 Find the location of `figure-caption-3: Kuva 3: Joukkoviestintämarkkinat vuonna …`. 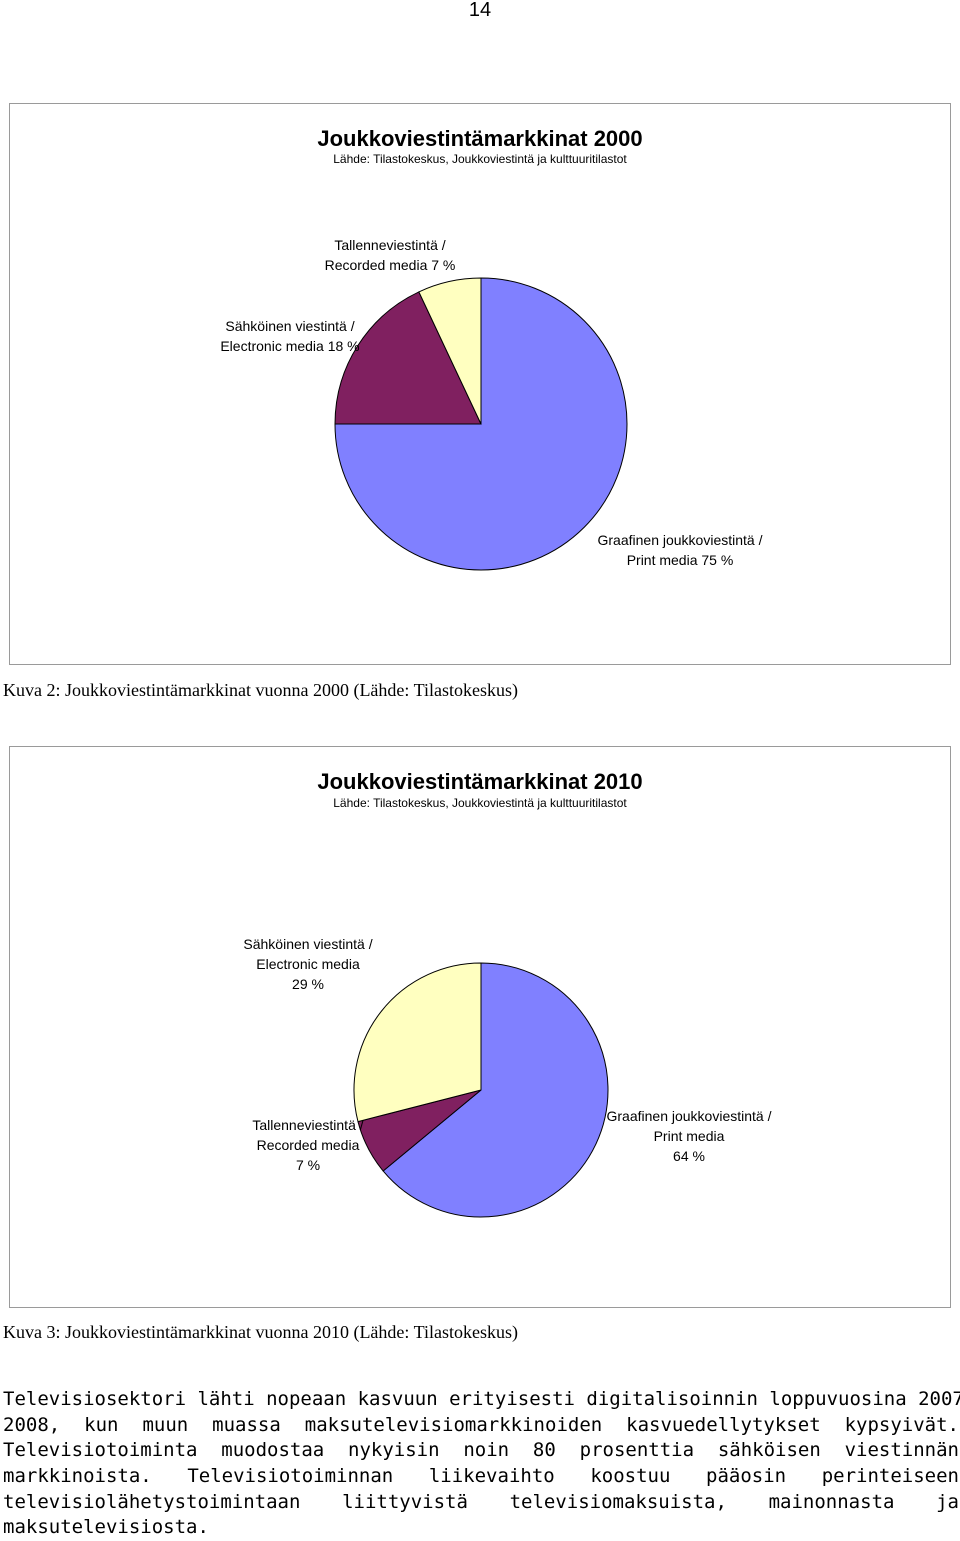

figure-caption-3: Kuva 3: Joukkoviestintämarkkinat vuonna … is located at coordinates (260, 1332).